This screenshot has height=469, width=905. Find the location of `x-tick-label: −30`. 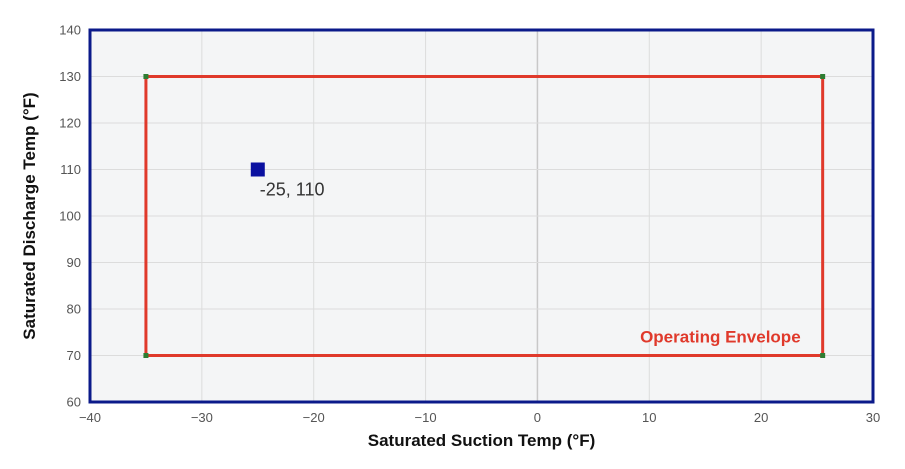

x-tick-label: −30 is located at coordinates (202, 417).